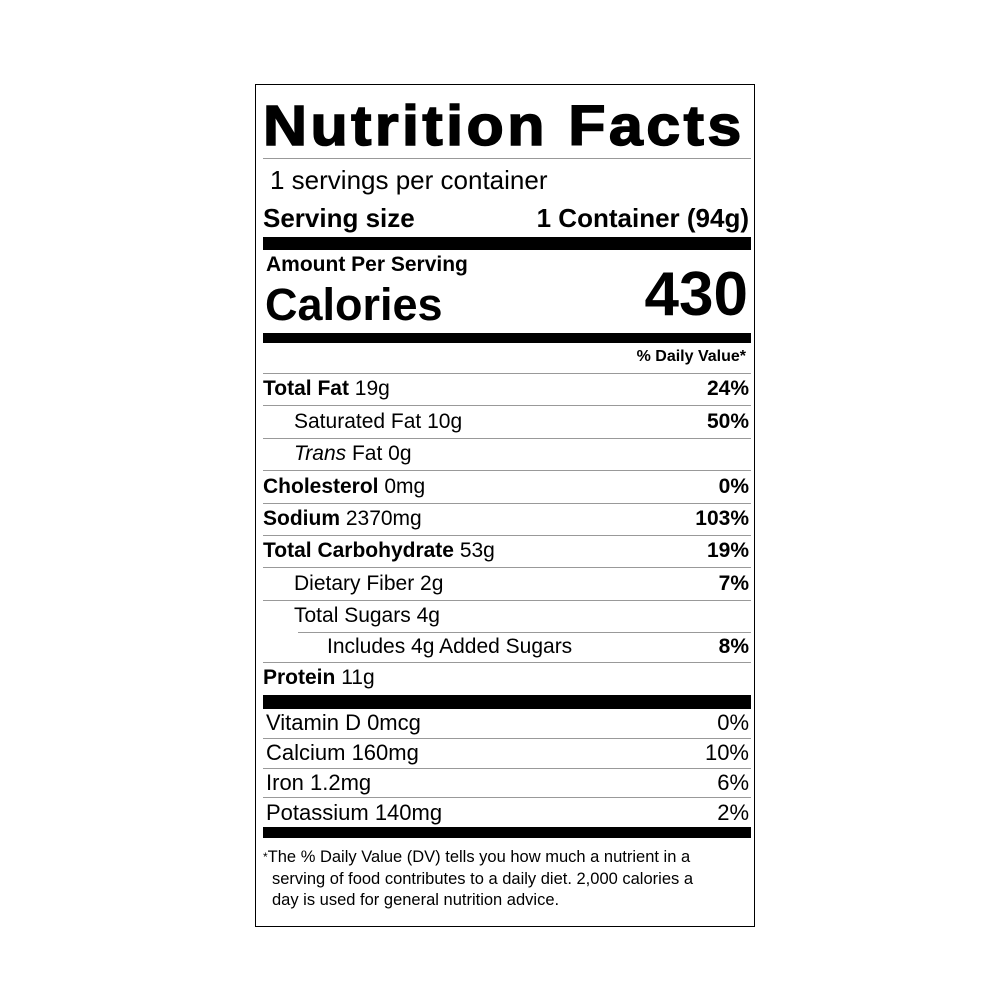 The width and height of the screenshot is (1000, 1000). Describe the element at coordinates (733, 782) in the screenshot. I see `vitamins-2-dv: 6%` at that location.